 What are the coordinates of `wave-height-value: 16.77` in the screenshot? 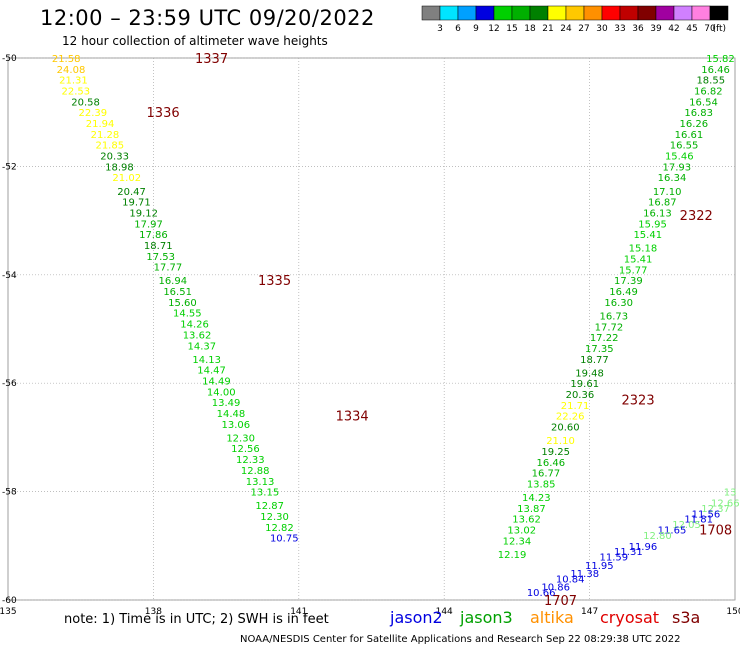 It's located at (546, 474).